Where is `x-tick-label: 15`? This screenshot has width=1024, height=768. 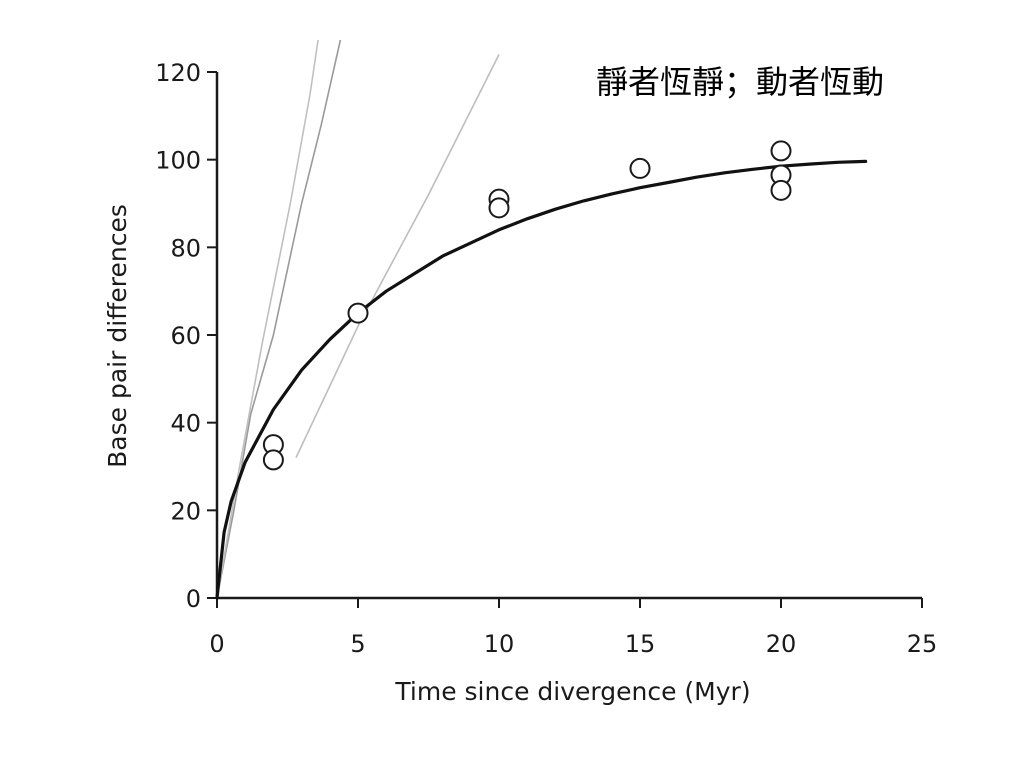
x-tick-label: 15 is located at coordinates (640, 644).